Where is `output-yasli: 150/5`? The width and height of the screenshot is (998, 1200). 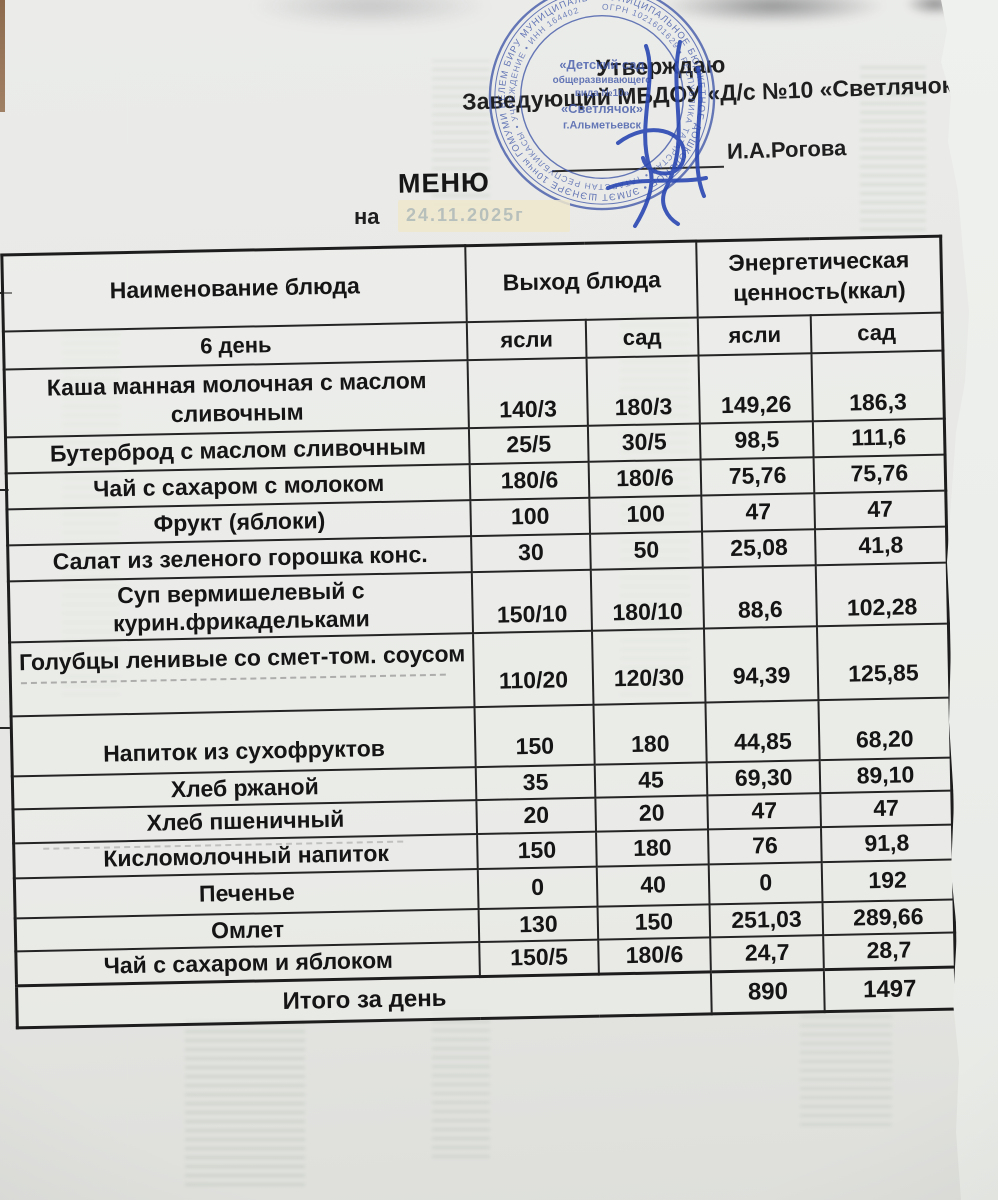
output-yasli: 150/5 is located at coordinates (539, 958).